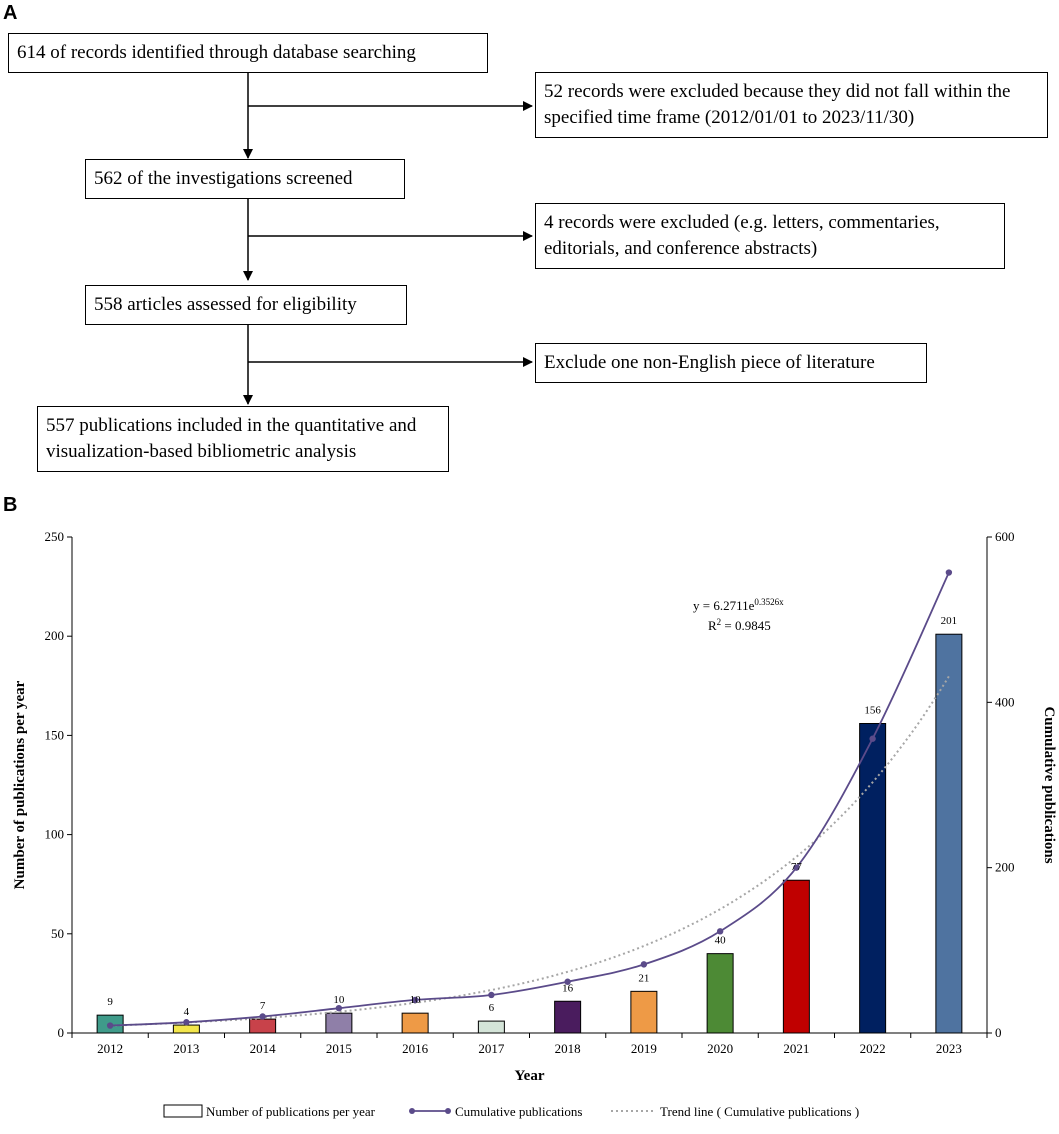 Image resolution: width=1059 pixels, height=1134 pixels. What do you see at coordinates (568, 1048) in the screenshot?
I see `x-tick-label: 2018` at bounding box center [568, 1048].